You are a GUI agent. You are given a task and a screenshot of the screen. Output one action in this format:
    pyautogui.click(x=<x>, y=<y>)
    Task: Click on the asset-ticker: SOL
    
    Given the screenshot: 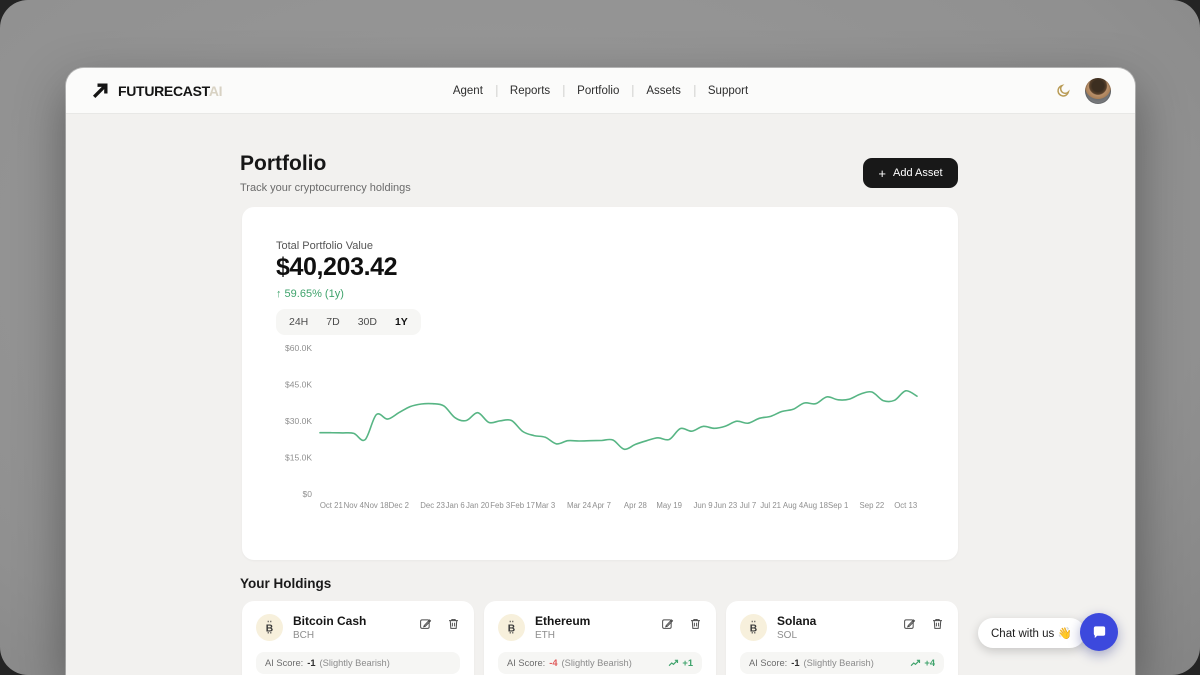 What is the action you would take?
    pyautogui.click(x=787, y=635)
    